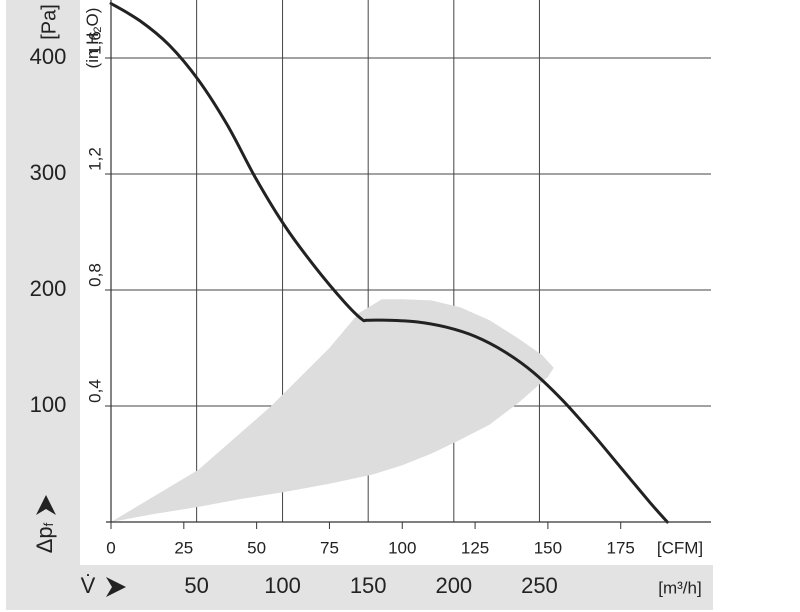  Describe the element at coordinates (680, 547) in the screenshot. I see `cfm-axis-unit: [CFM]` at that location.